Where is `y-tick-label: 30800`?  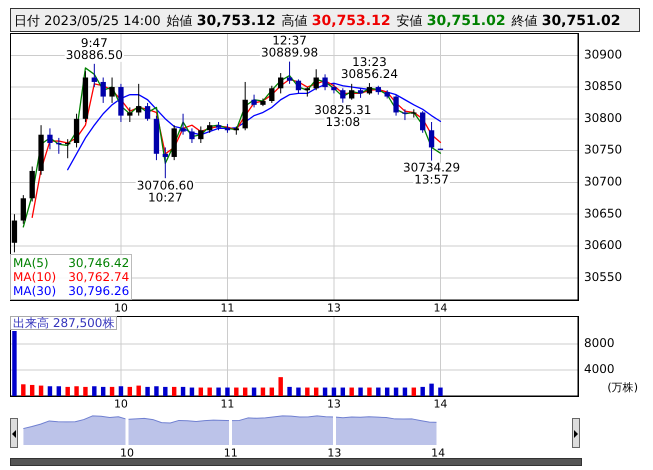
y-tick-label: 30800 is located at coordinates (603, 117).